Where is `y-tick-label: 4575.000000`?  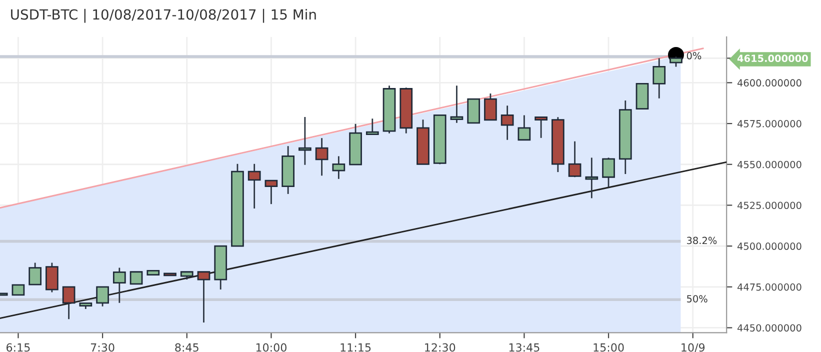 y-tick-label: 4575.000000 is located at coordinates (769, 124).